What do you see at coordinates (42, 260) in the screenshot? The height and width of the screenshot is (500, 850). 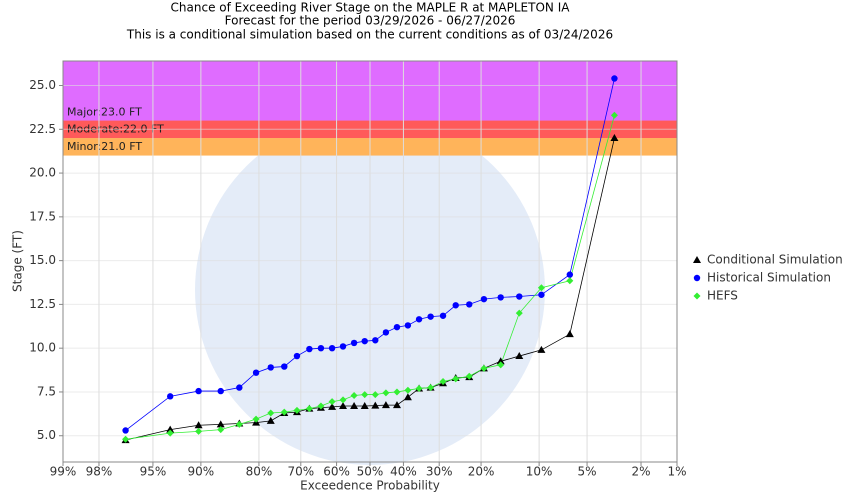 I see `y-tick-label: 15.0` at bounding box center [42, 260].